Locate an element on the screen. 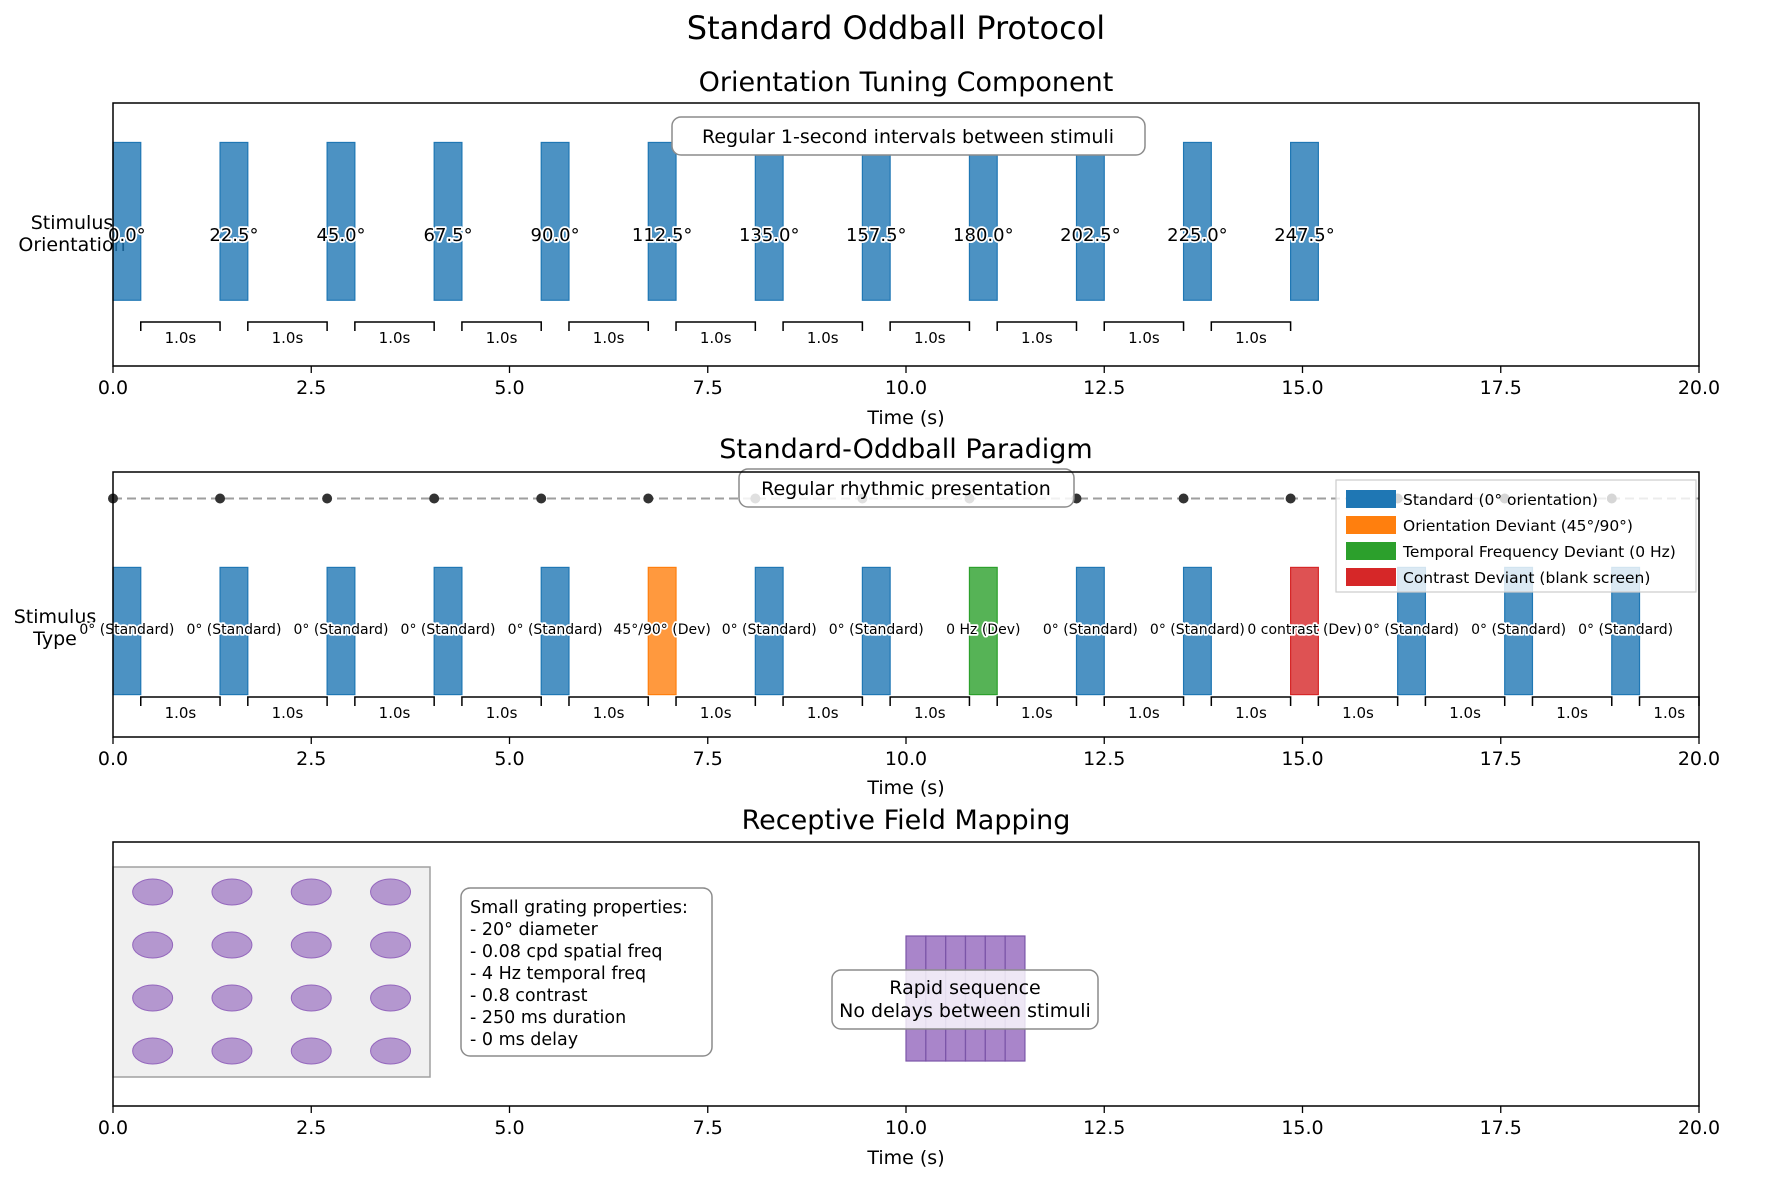 Image resolution: width=1792 pixels, height=1181 pixels. stimulus-label: 135.0° is located at coordinates (769, 235).